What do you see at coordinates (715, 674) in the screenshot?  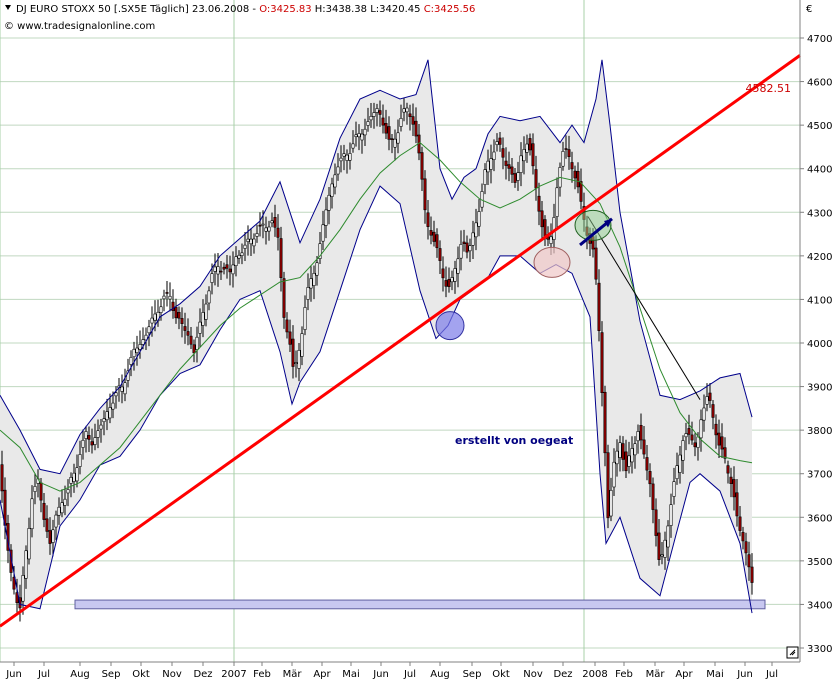 I see `x-tick-label: Mai` at bounding box center [715, 674].